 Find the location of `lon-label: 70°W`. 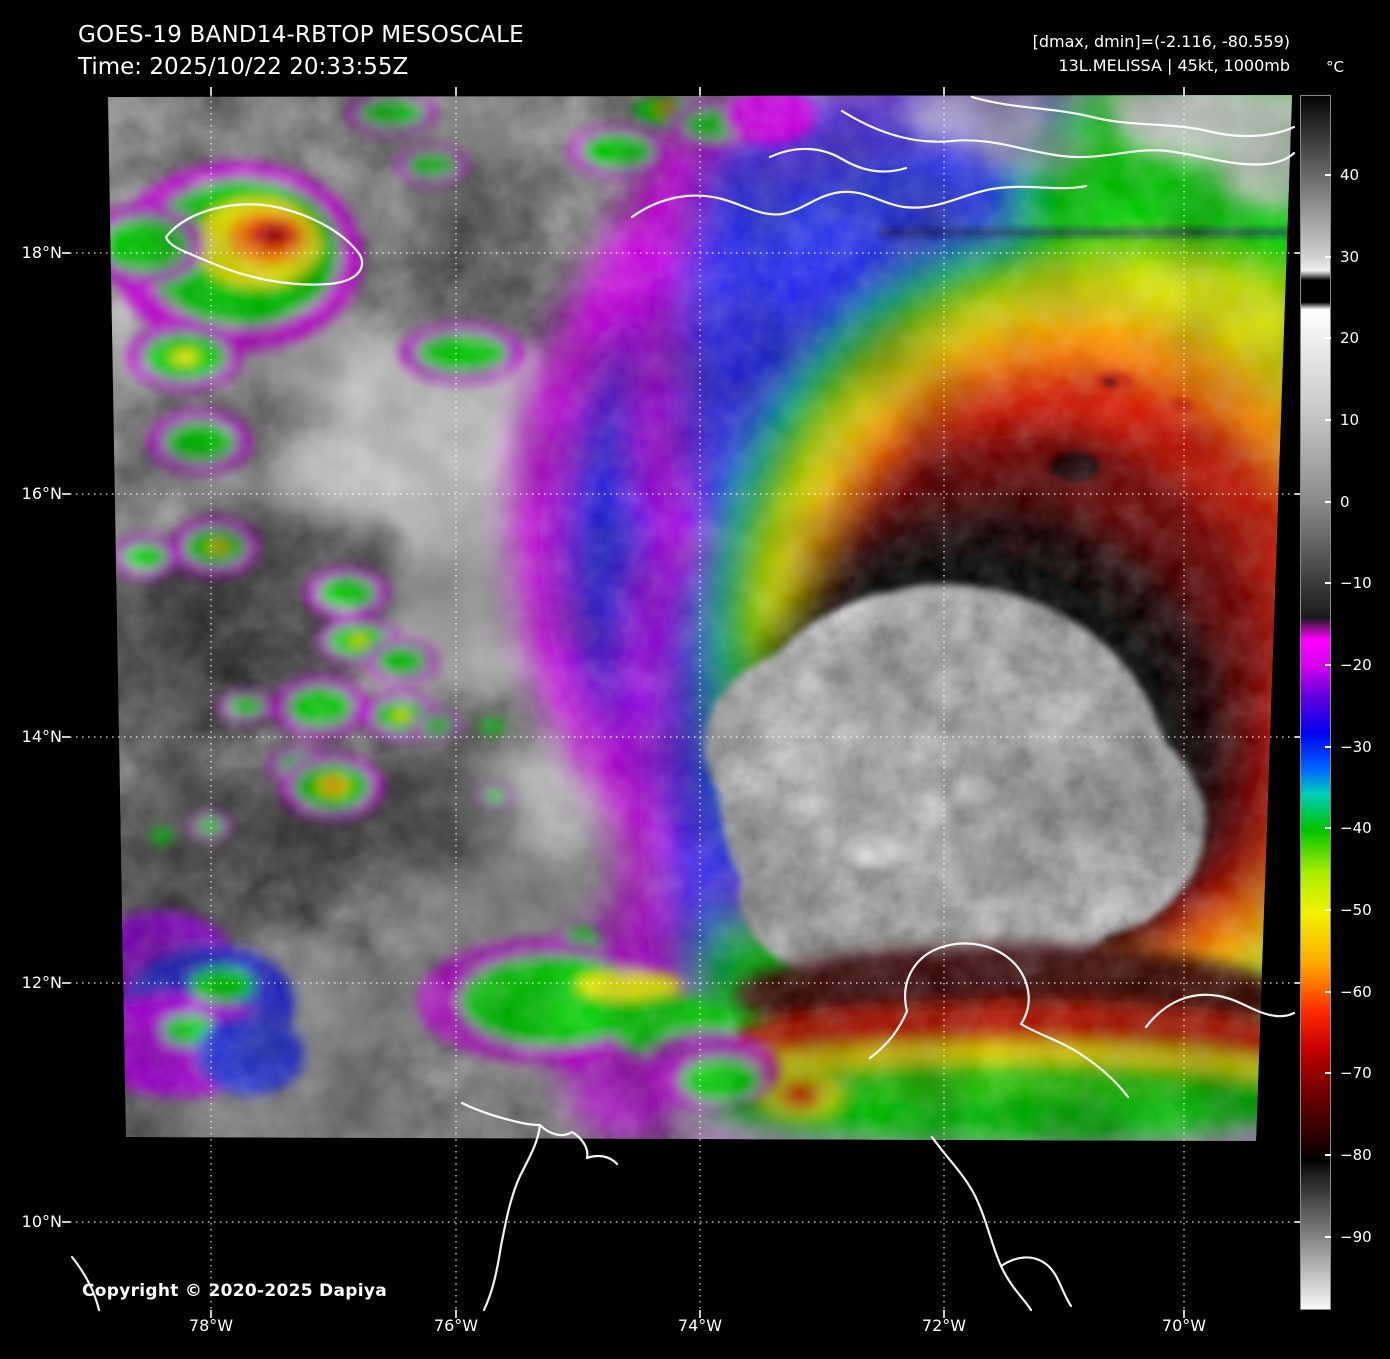

lon-label: 70°W is located at coordinates (1184, 1325).